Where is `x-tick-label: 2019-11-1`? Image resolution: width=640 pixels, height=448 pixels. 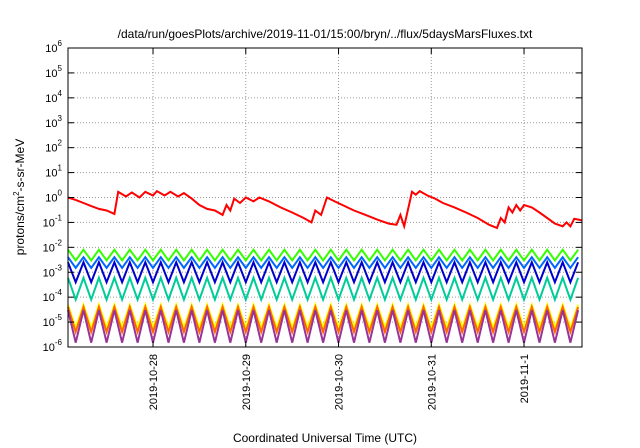
x-tick-label: 2019-11-1 is located at coordinates (525, 378).